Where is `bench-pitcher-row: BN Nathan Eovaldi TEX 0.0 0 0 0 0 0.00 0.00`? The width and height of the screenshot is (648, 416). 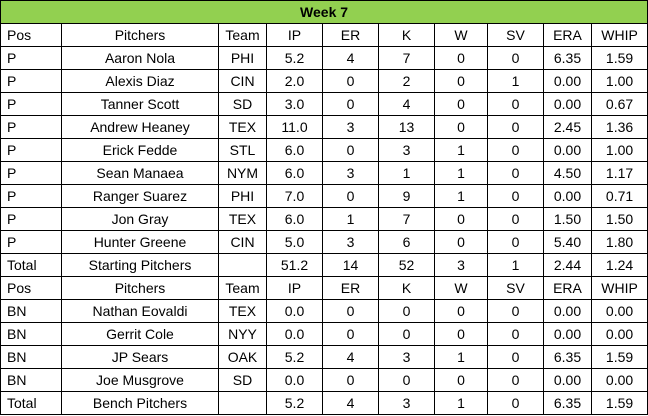
bench-pitcher-row: BN Nathan Eovaldi TEX 0.0 0 0 0 0 0.00 0.00 is located at coordinates (324, 311).